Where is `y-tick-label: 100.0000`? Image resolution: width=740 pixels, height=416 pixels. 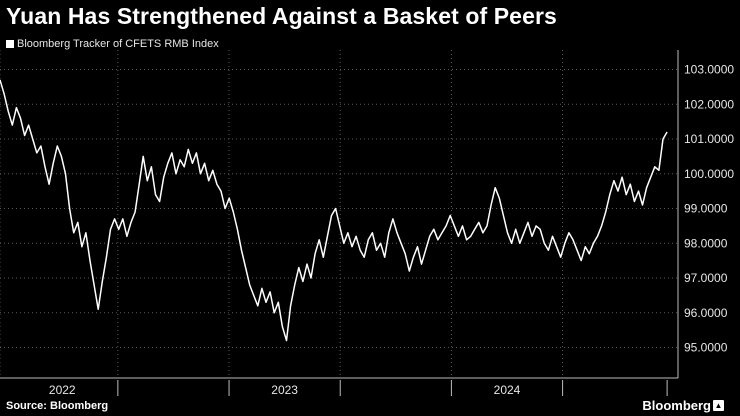 y-tick-label: 100.0000 is located at coordinates (709, 174).